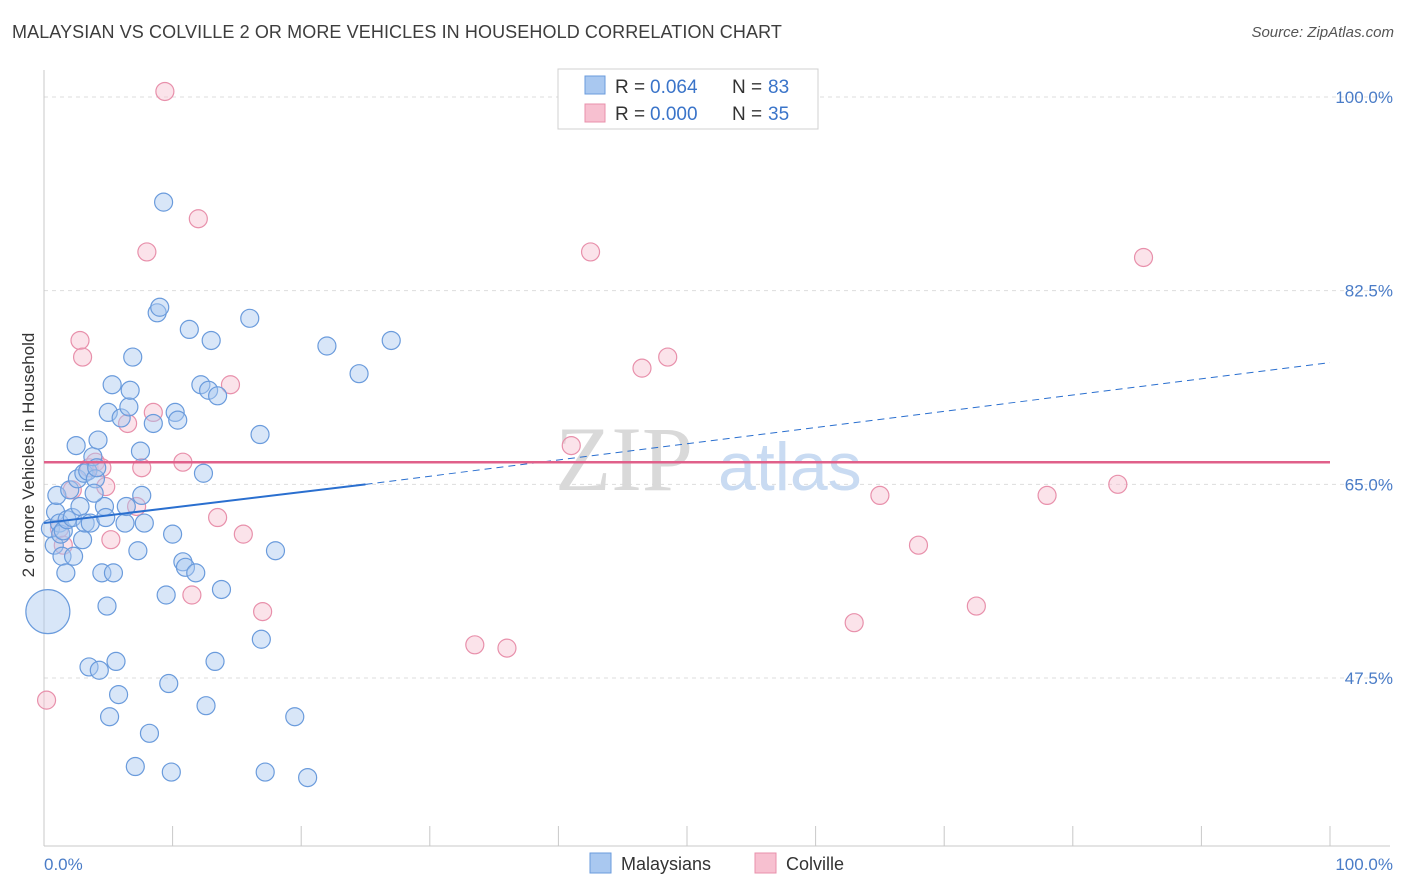 This screenshot has height=892, width=1406. What do you see at coordinates (790, 467) in the screenshot?
I see `watermark-atlas: atlas` at bounding box center [790, 467].